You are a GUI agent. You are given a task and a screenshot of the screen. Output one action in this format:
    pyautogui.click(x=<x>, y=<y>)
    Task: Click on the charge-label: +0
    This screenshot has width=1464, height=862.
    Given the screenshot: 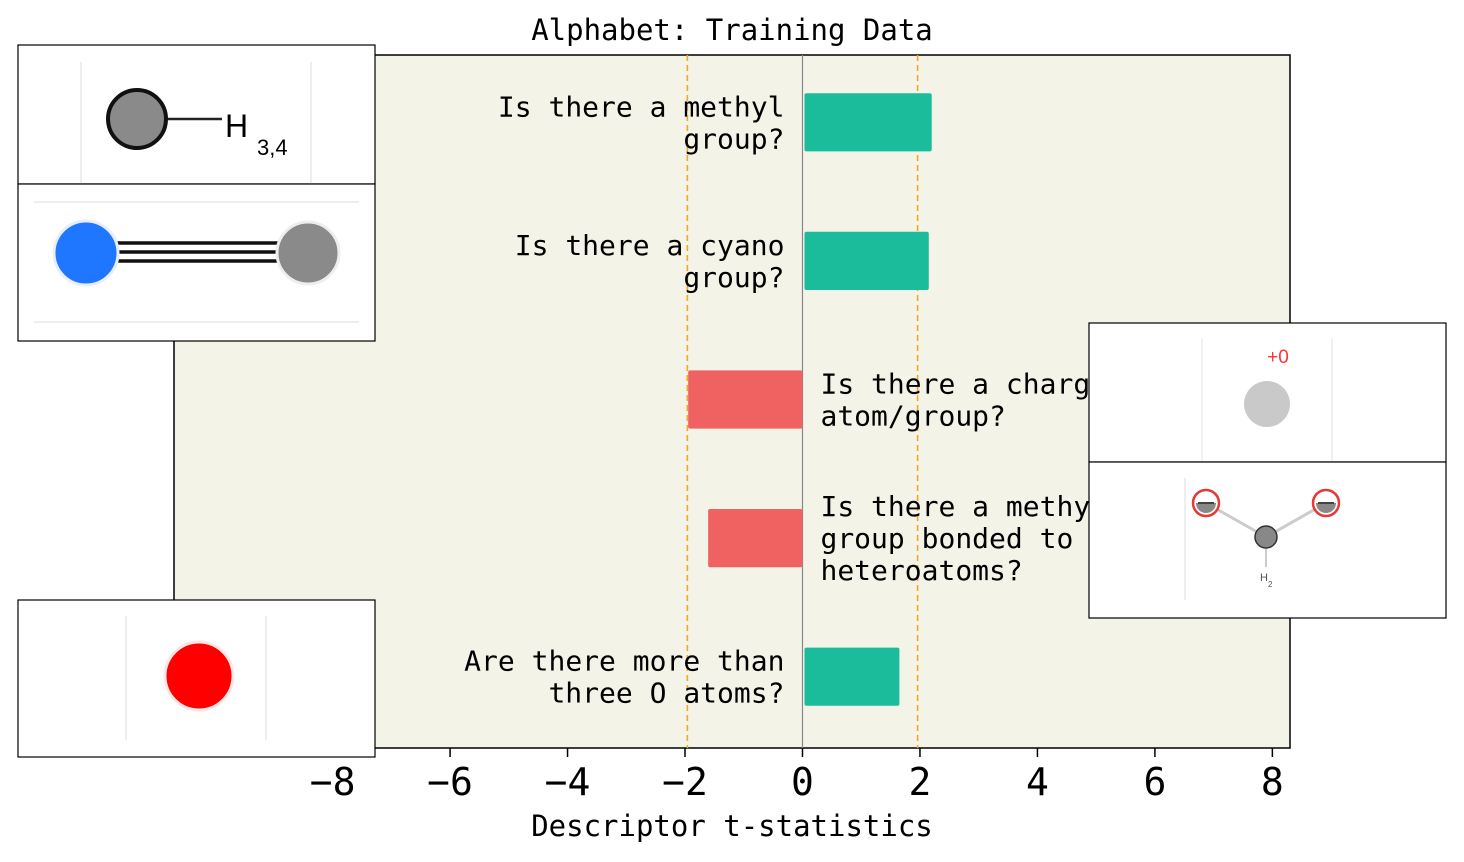 What is the action you would take?
    pyautogui.click(x=1278, y=357)
    